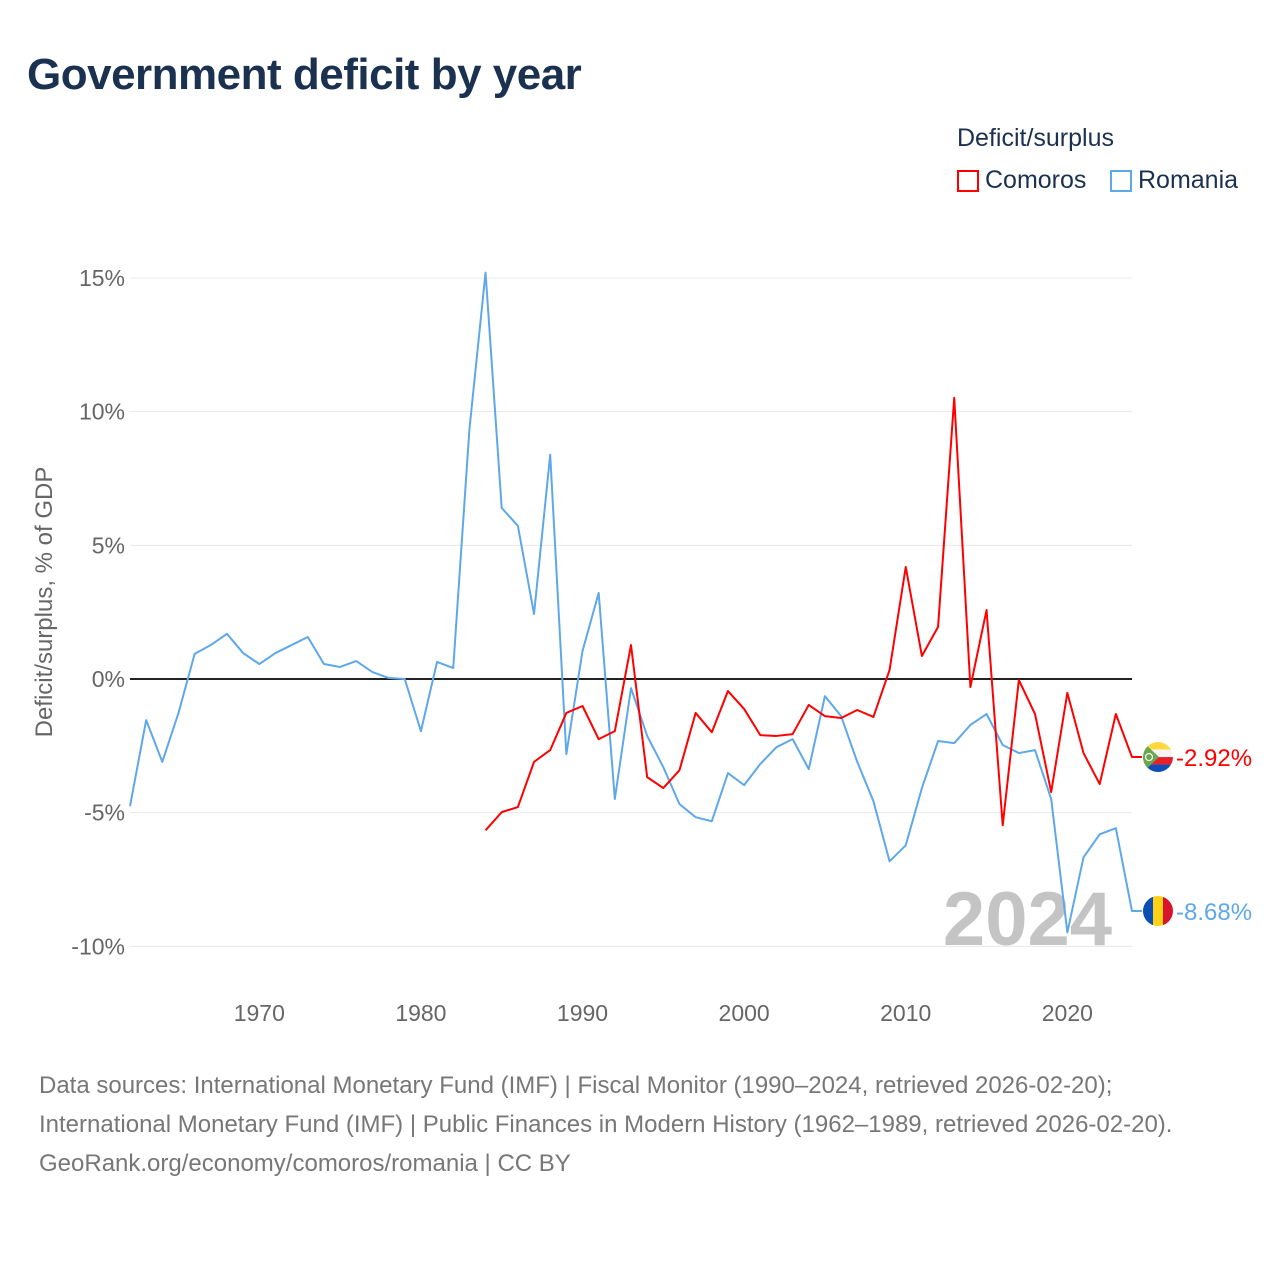  I want to click on legend-swatch-romania, so click(1121, 180).